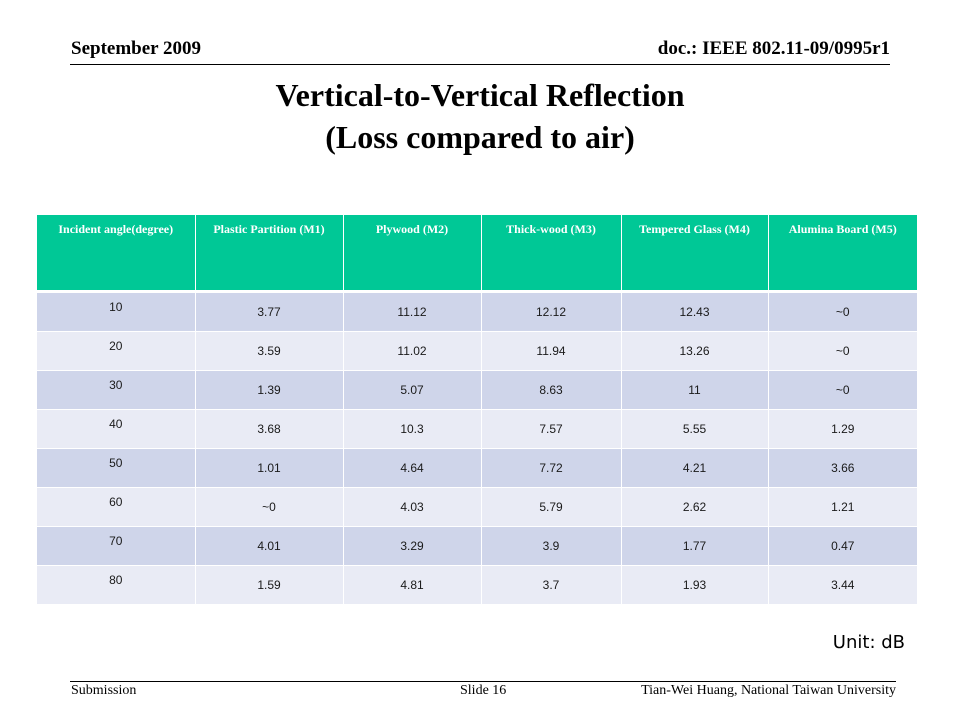 The height and width of the screenshot is (720, 960). I want to click on loss-value-cell: 3.29, so click(412, 546).